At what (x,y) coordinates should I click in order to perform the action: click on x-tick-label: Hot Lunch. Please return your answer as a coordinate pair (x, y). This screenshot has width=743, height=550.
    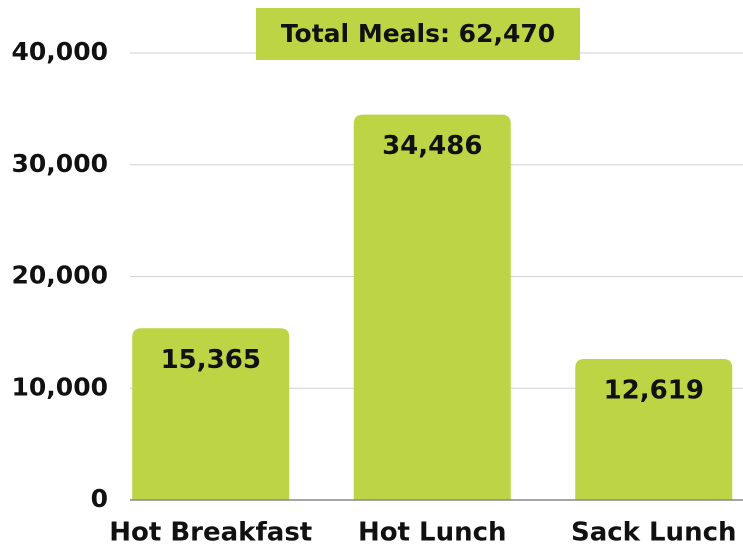
    Looking at the image, I should click on (432, 533).